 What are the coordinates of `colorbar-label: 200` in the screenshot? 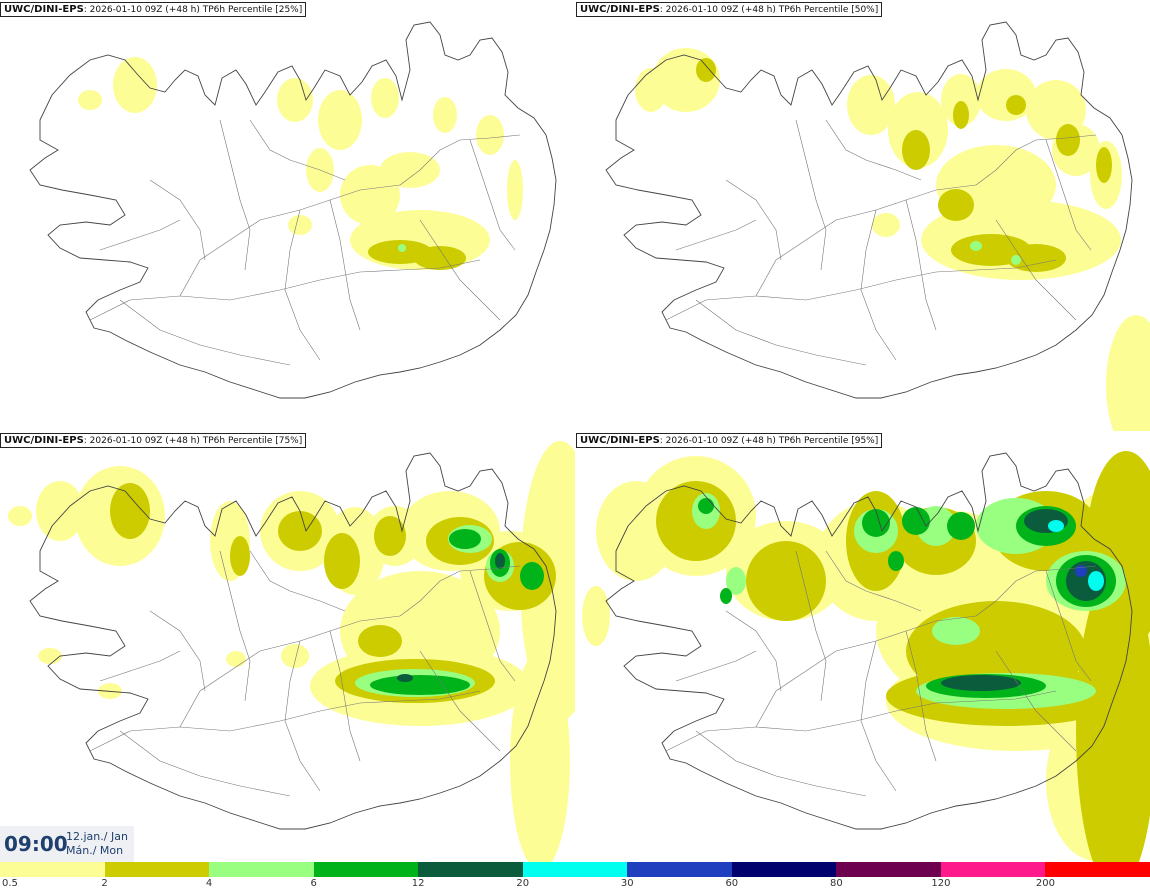 It's located at (1045, 883).